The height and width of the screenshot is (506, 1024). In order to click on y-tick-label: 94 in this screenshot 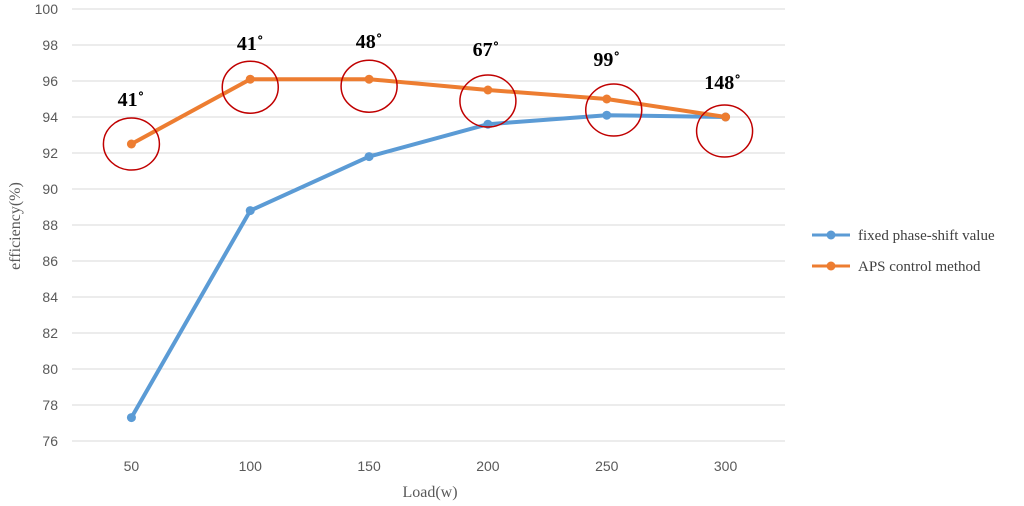, I will do `click(50, 117)`.